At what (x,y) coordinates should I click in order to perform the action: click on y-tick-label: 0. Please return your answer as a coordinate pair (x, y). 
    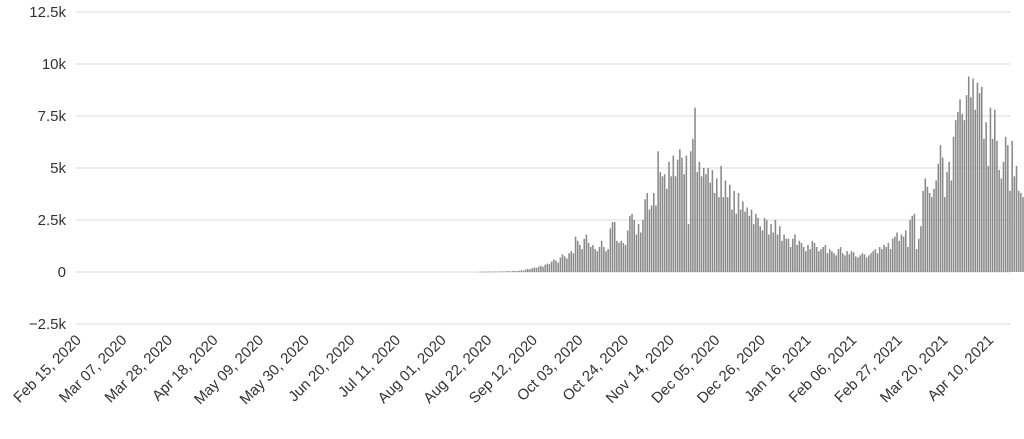
    Looking at the image, I should click on (62, 272).